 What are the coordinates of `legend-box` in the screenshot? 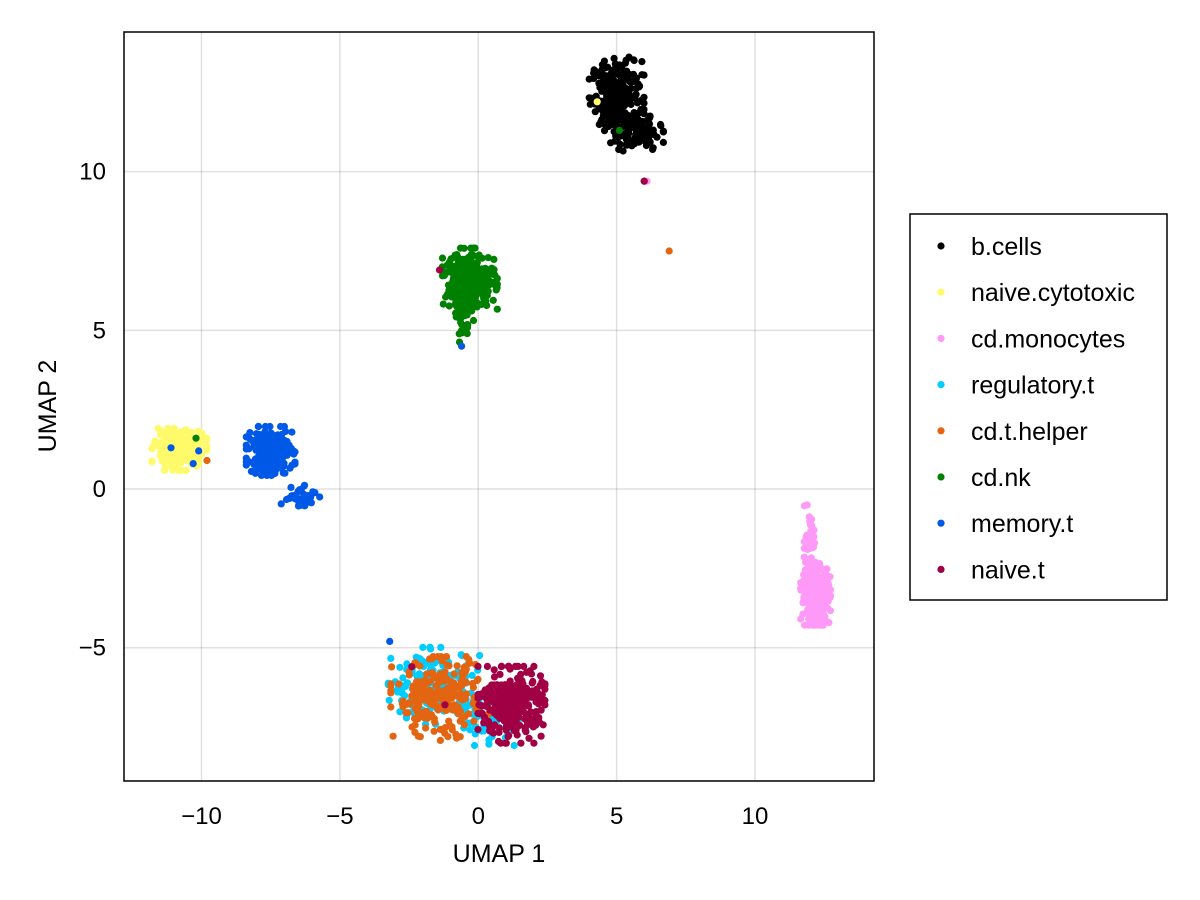 It's located at (1038, 407).